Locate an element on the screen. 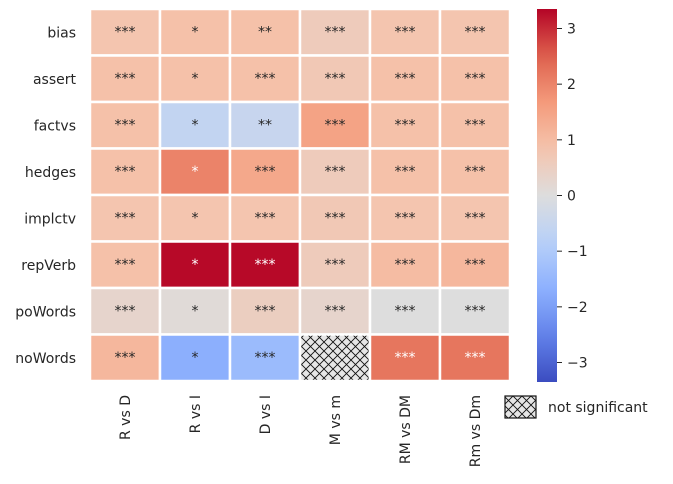 Image resolution: width=673 pixels, height=484 pixels. column-label: RM vs DM is located at coordinates (406, 429).